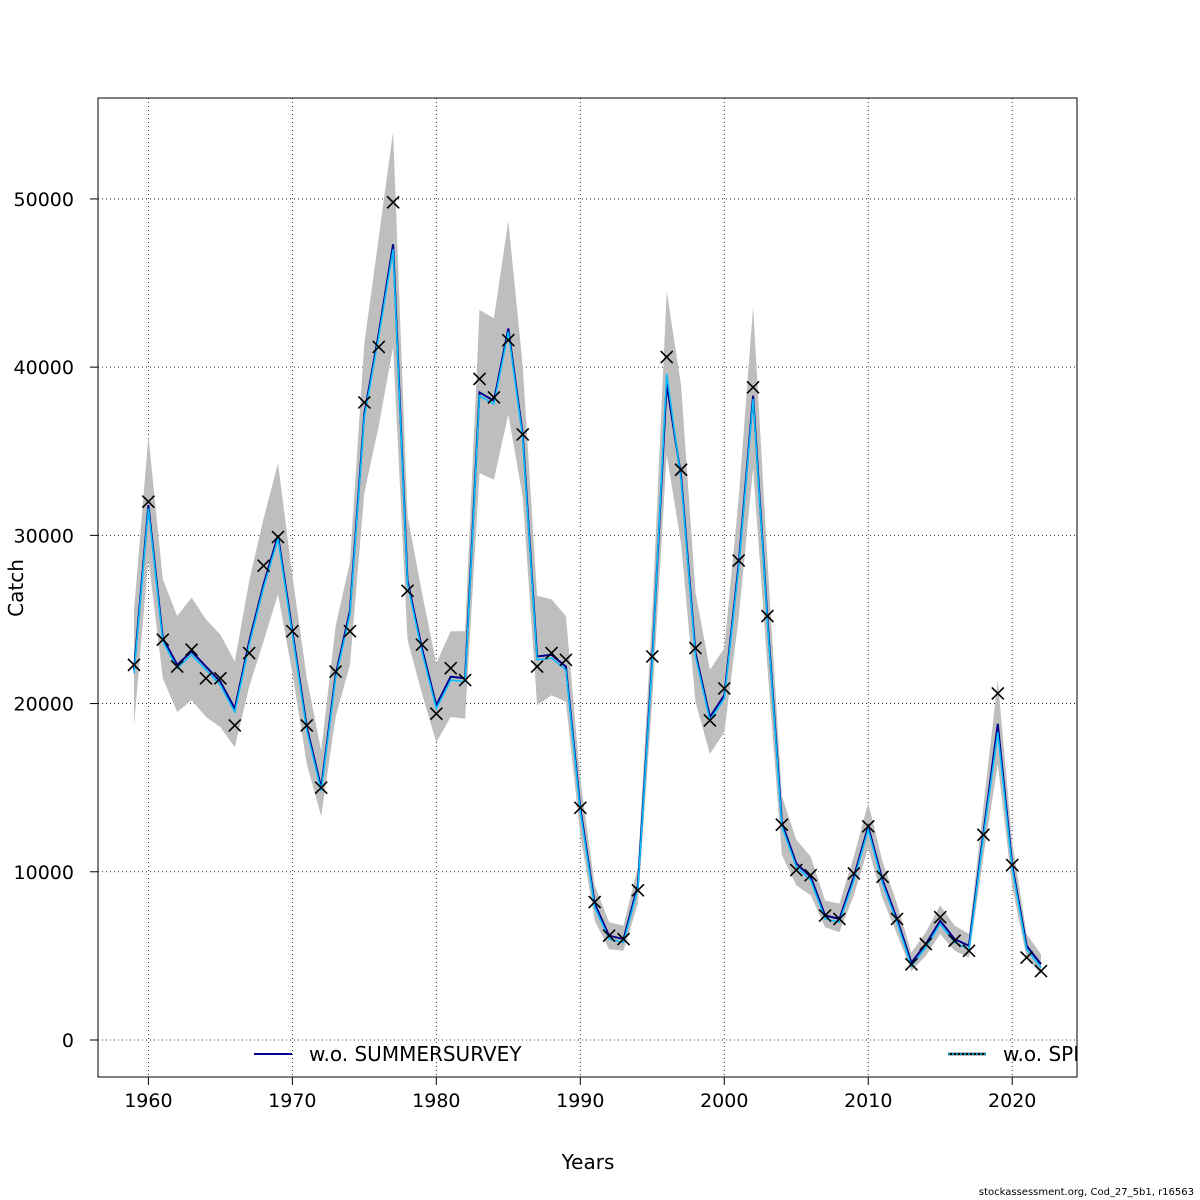 Image resolution: width=1200 pixels, height=1200 pixels. Describe the element at coordinates (580, 1101) in the screenshot. I see `x-tick-label: 1990` at that location.